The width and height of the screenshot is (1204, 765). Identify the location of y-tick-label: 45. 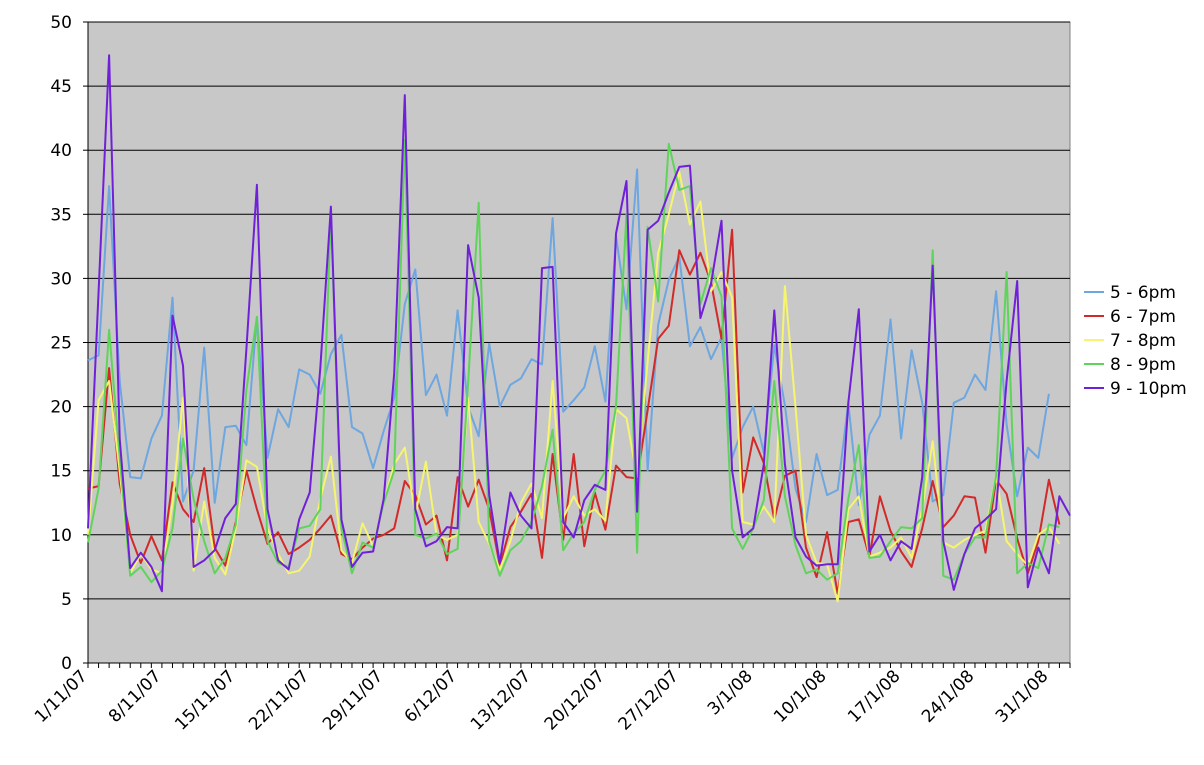
(61, 87).